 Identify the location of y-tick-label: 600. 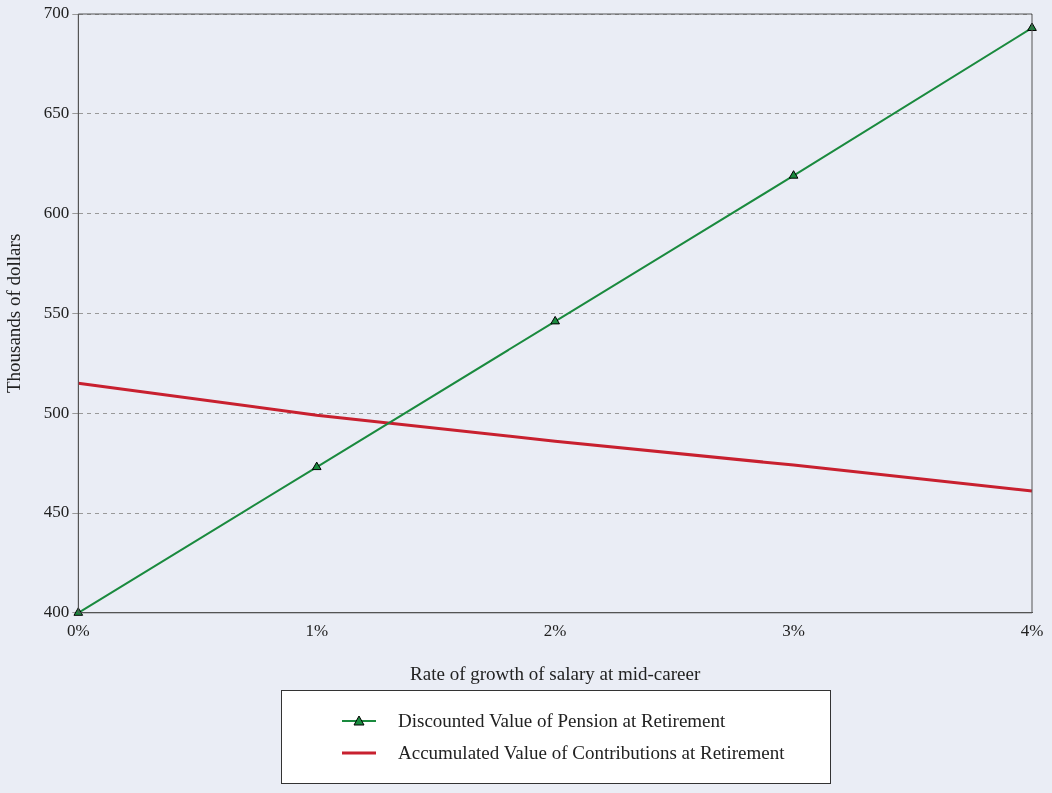
(56, 213).